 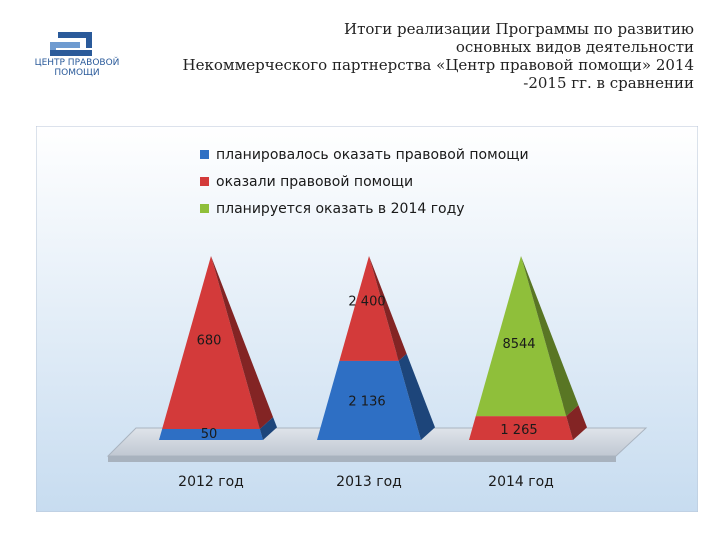 I want to click on data-label-2-1: 8544, so click(x=518, y=344).